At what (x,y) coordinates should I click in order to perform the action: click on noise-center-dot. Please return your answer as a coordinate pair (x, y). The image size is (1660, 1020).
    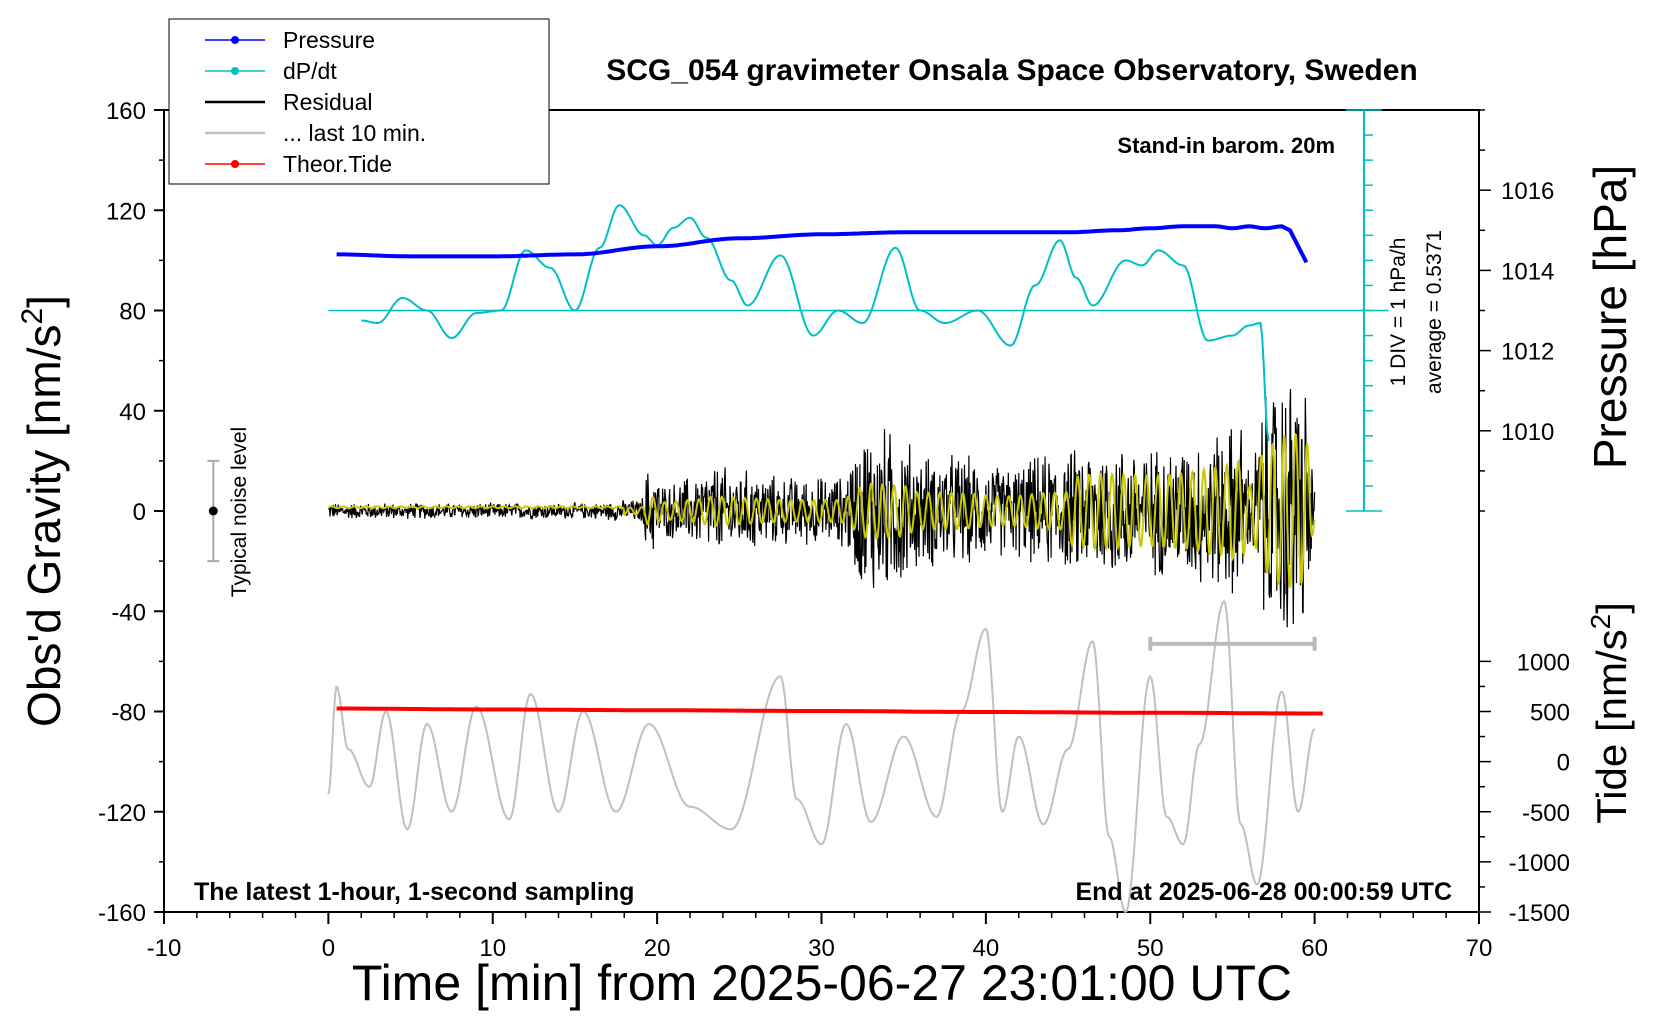
    Looking at the image, I should click on (213, 511).